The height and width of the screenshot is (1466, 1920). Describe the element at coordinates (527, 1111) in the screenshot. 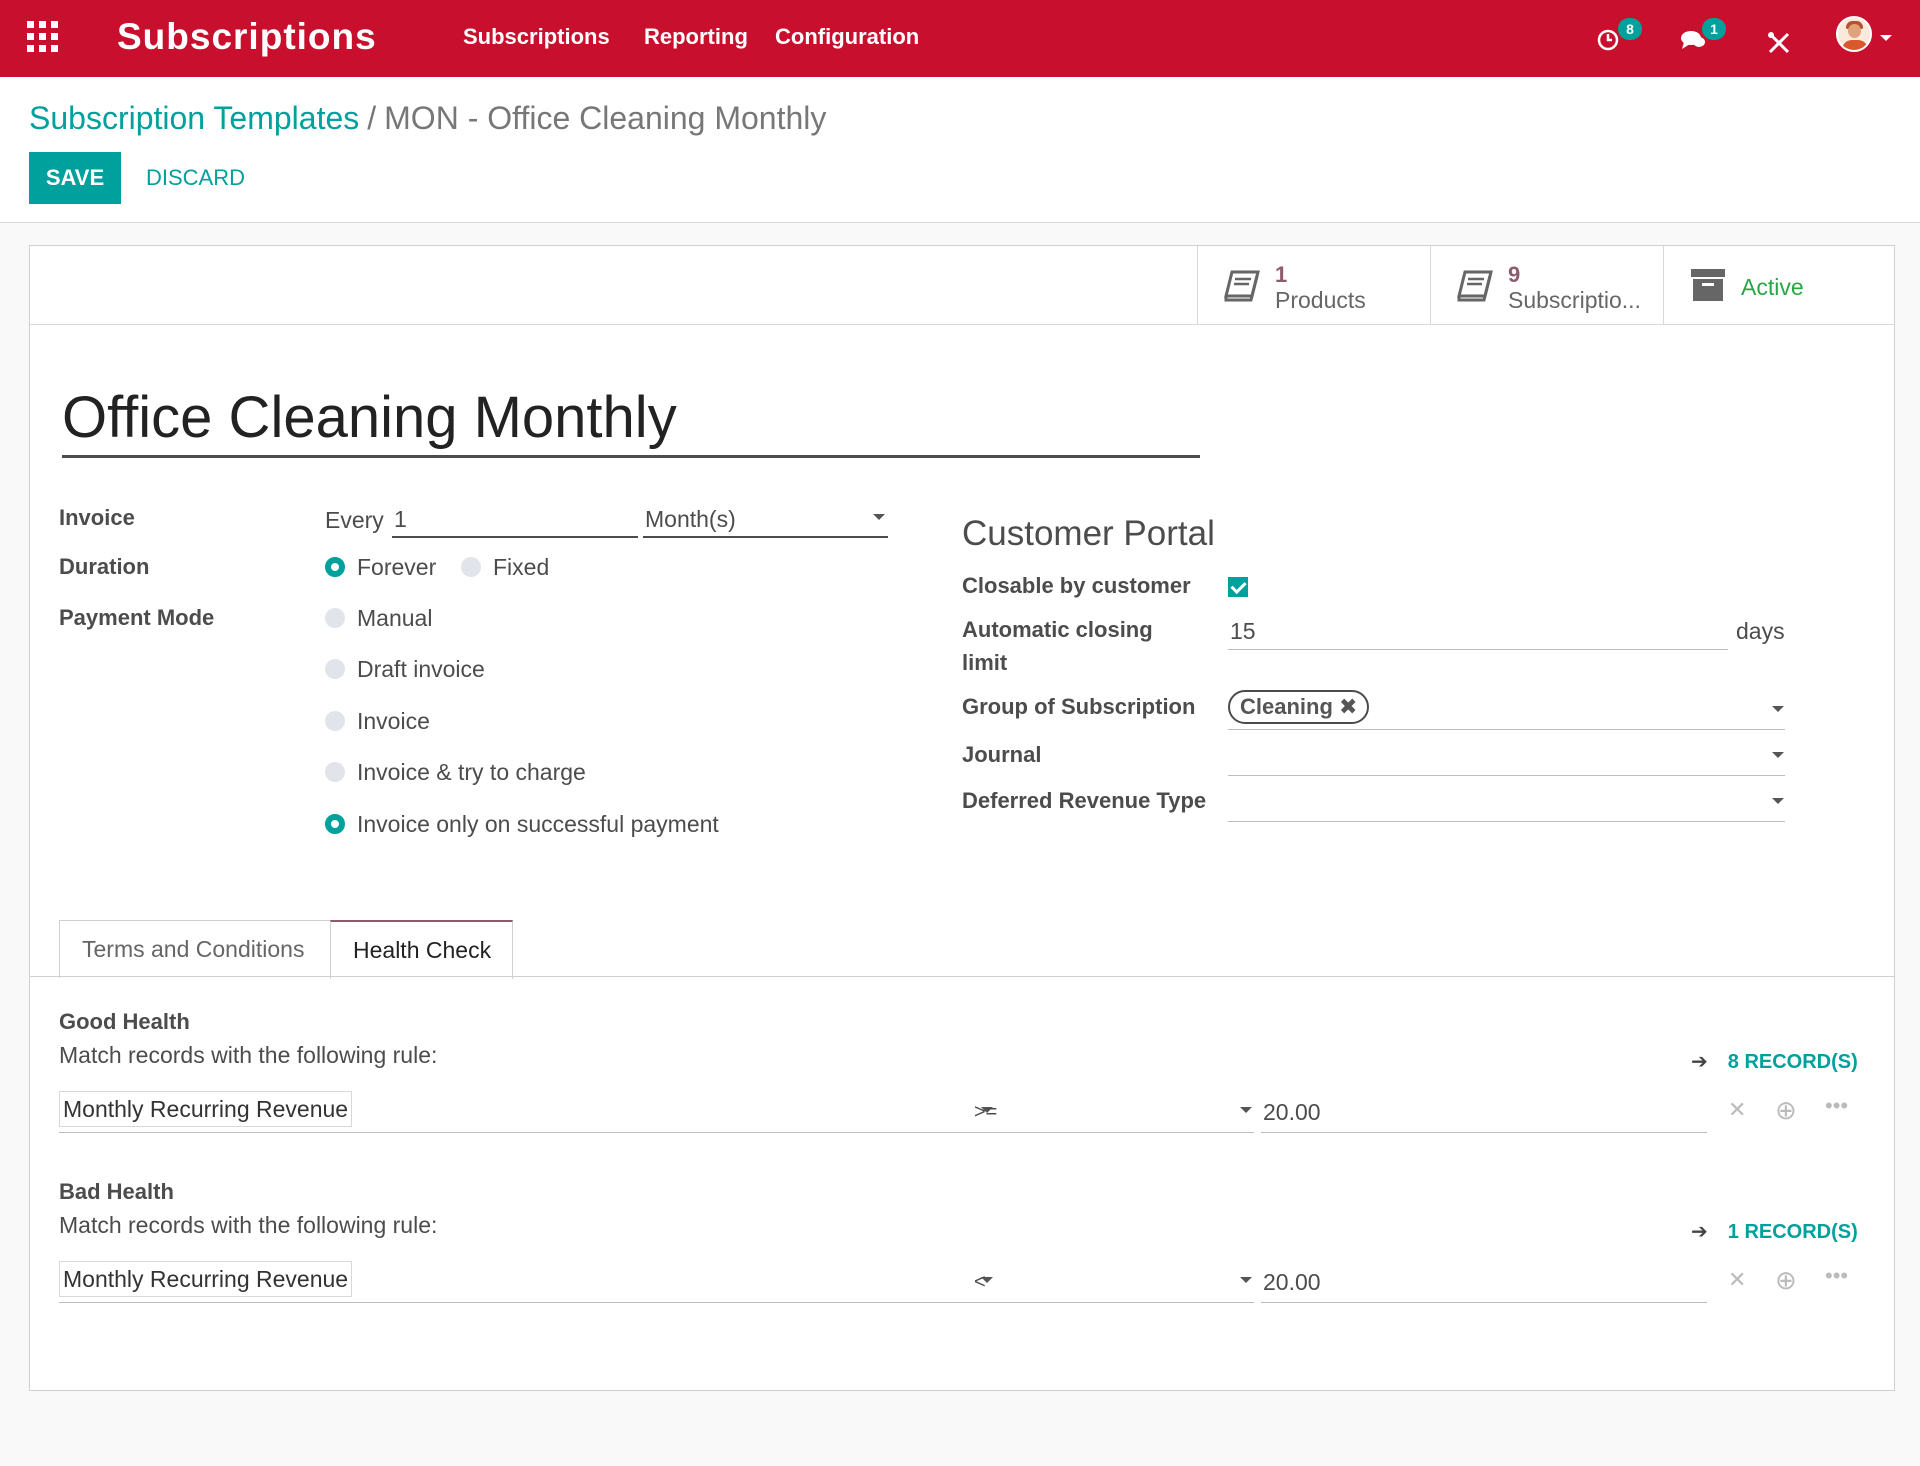

I see `good-health-field-select: Monthly Recurring Revenue` at that location.